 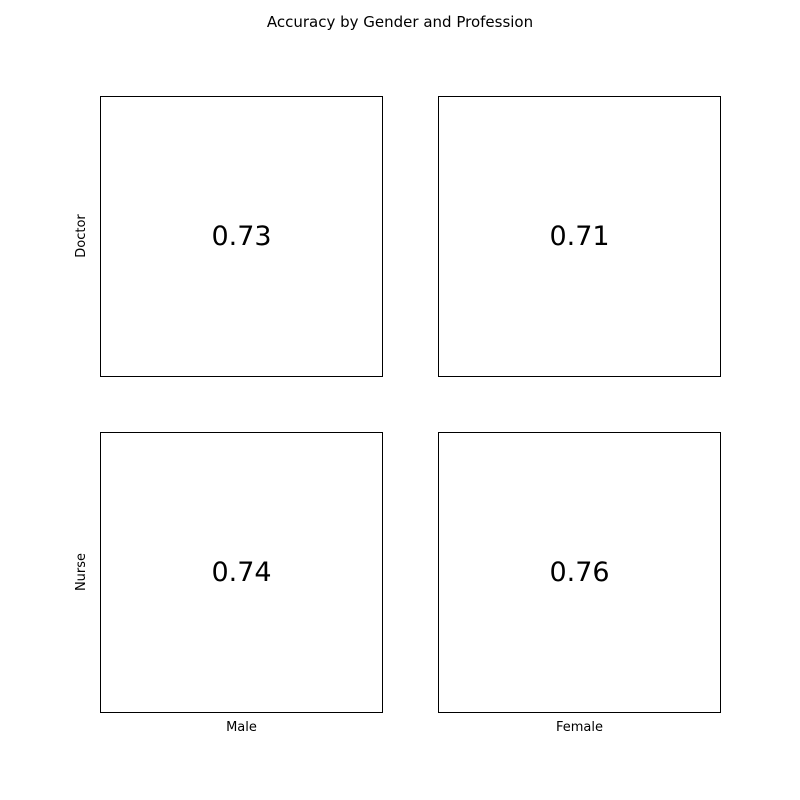 I want to click on cell-value-doctor-female: 0.71, so click(x=579, y=236).